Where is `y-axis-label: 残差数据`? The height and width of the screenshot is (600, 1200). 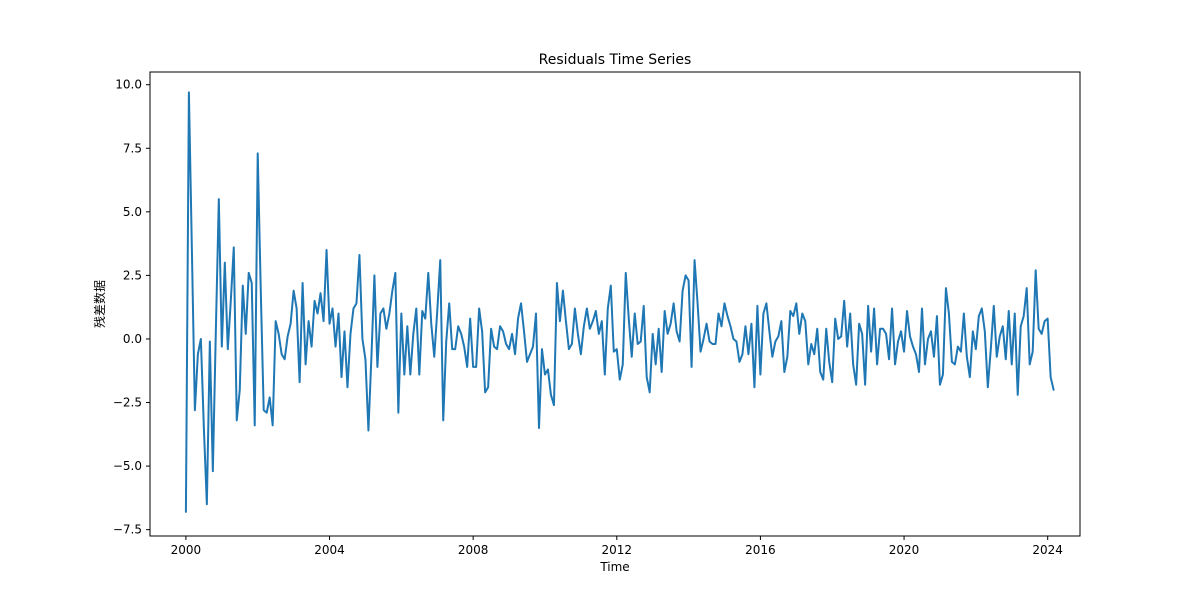
y-axis-label: 残差数据 is located at coordinates (99, 304).